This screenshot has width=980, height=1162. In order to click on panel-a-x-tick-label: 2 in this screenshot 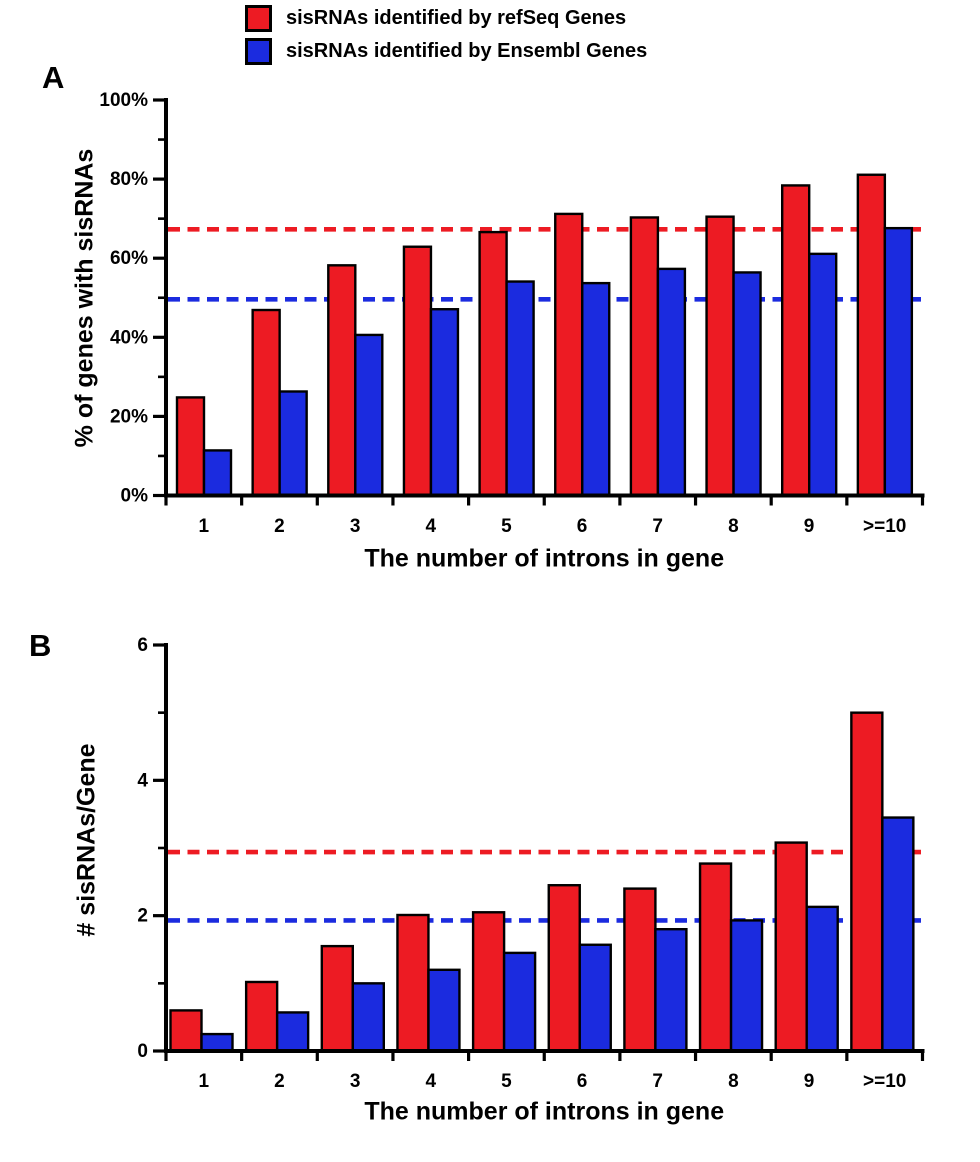, I will do `click(279, 526)`.